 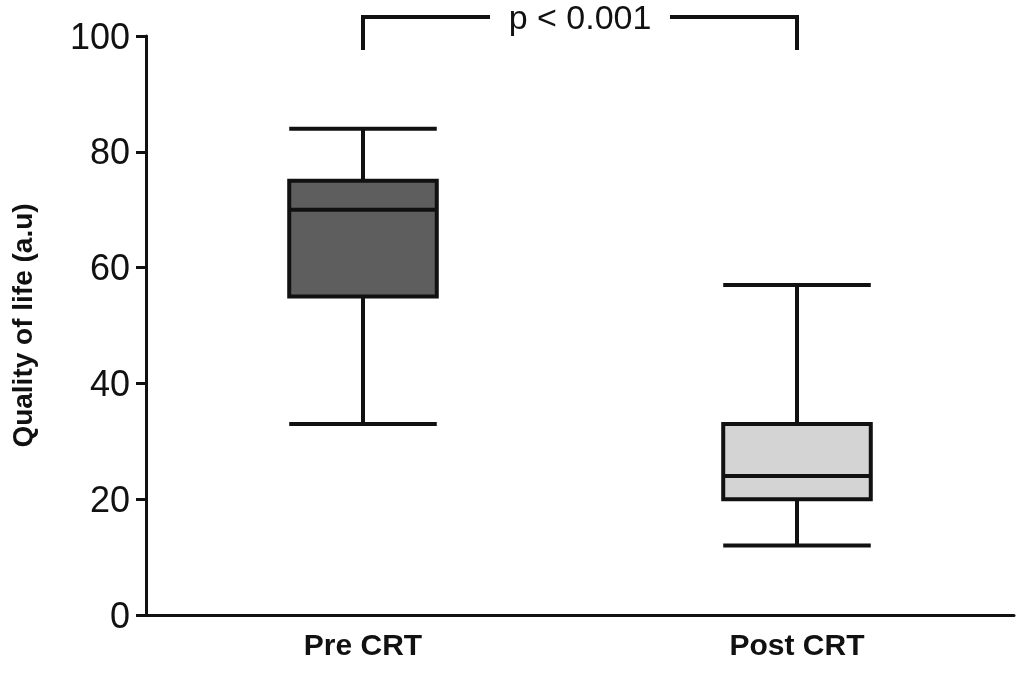 What do you see at coordinates (109, 268) in the screenshot?
I see `y-tick-label: 60` at bounding box center [109, 268].